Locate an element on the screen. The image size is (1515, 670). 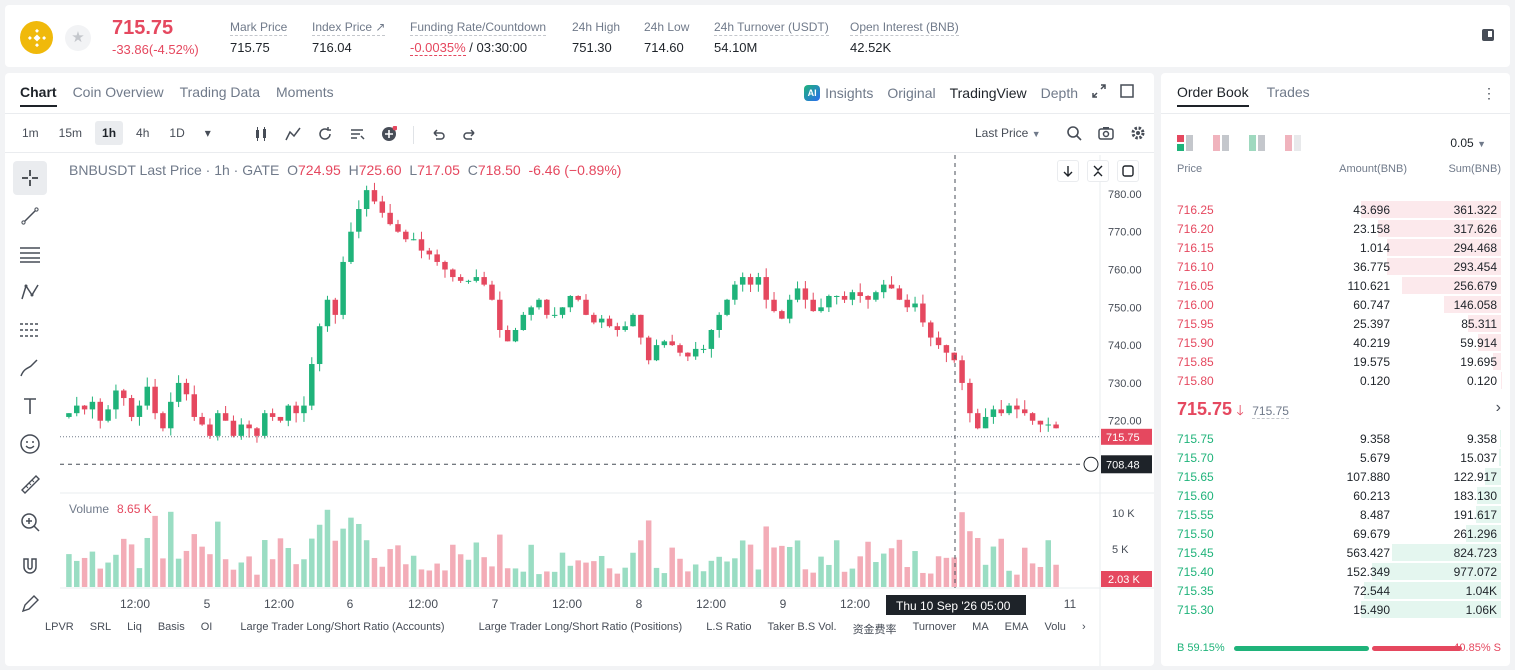
search-icon is located at coordinates (1074, 135).